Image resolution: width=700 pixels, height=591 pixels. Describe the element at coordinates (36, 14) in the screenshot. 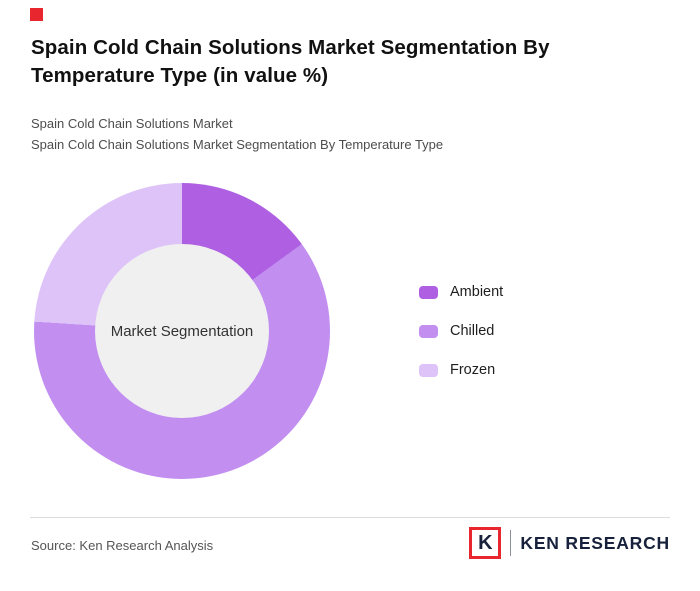

I see `brand-accent-square` at that location.